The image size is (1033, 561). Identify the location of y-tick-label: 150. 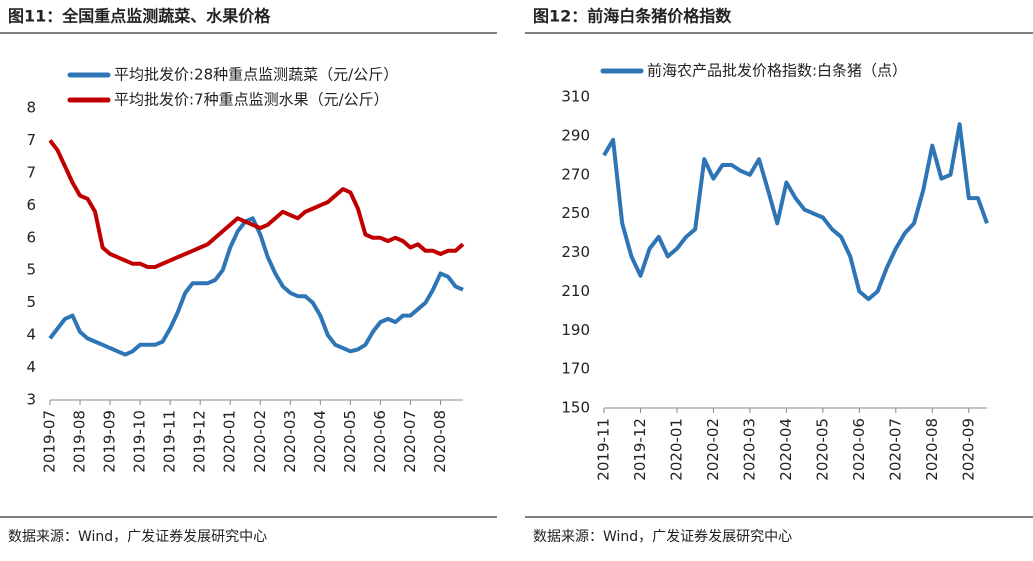
(575, 408).